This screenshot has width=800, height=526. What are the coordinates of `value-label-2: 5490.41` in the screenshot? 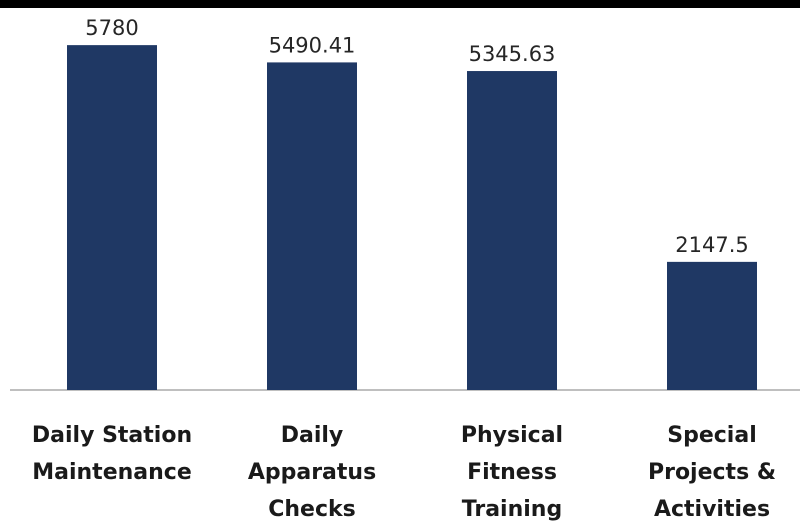 It's located at (312, 45).